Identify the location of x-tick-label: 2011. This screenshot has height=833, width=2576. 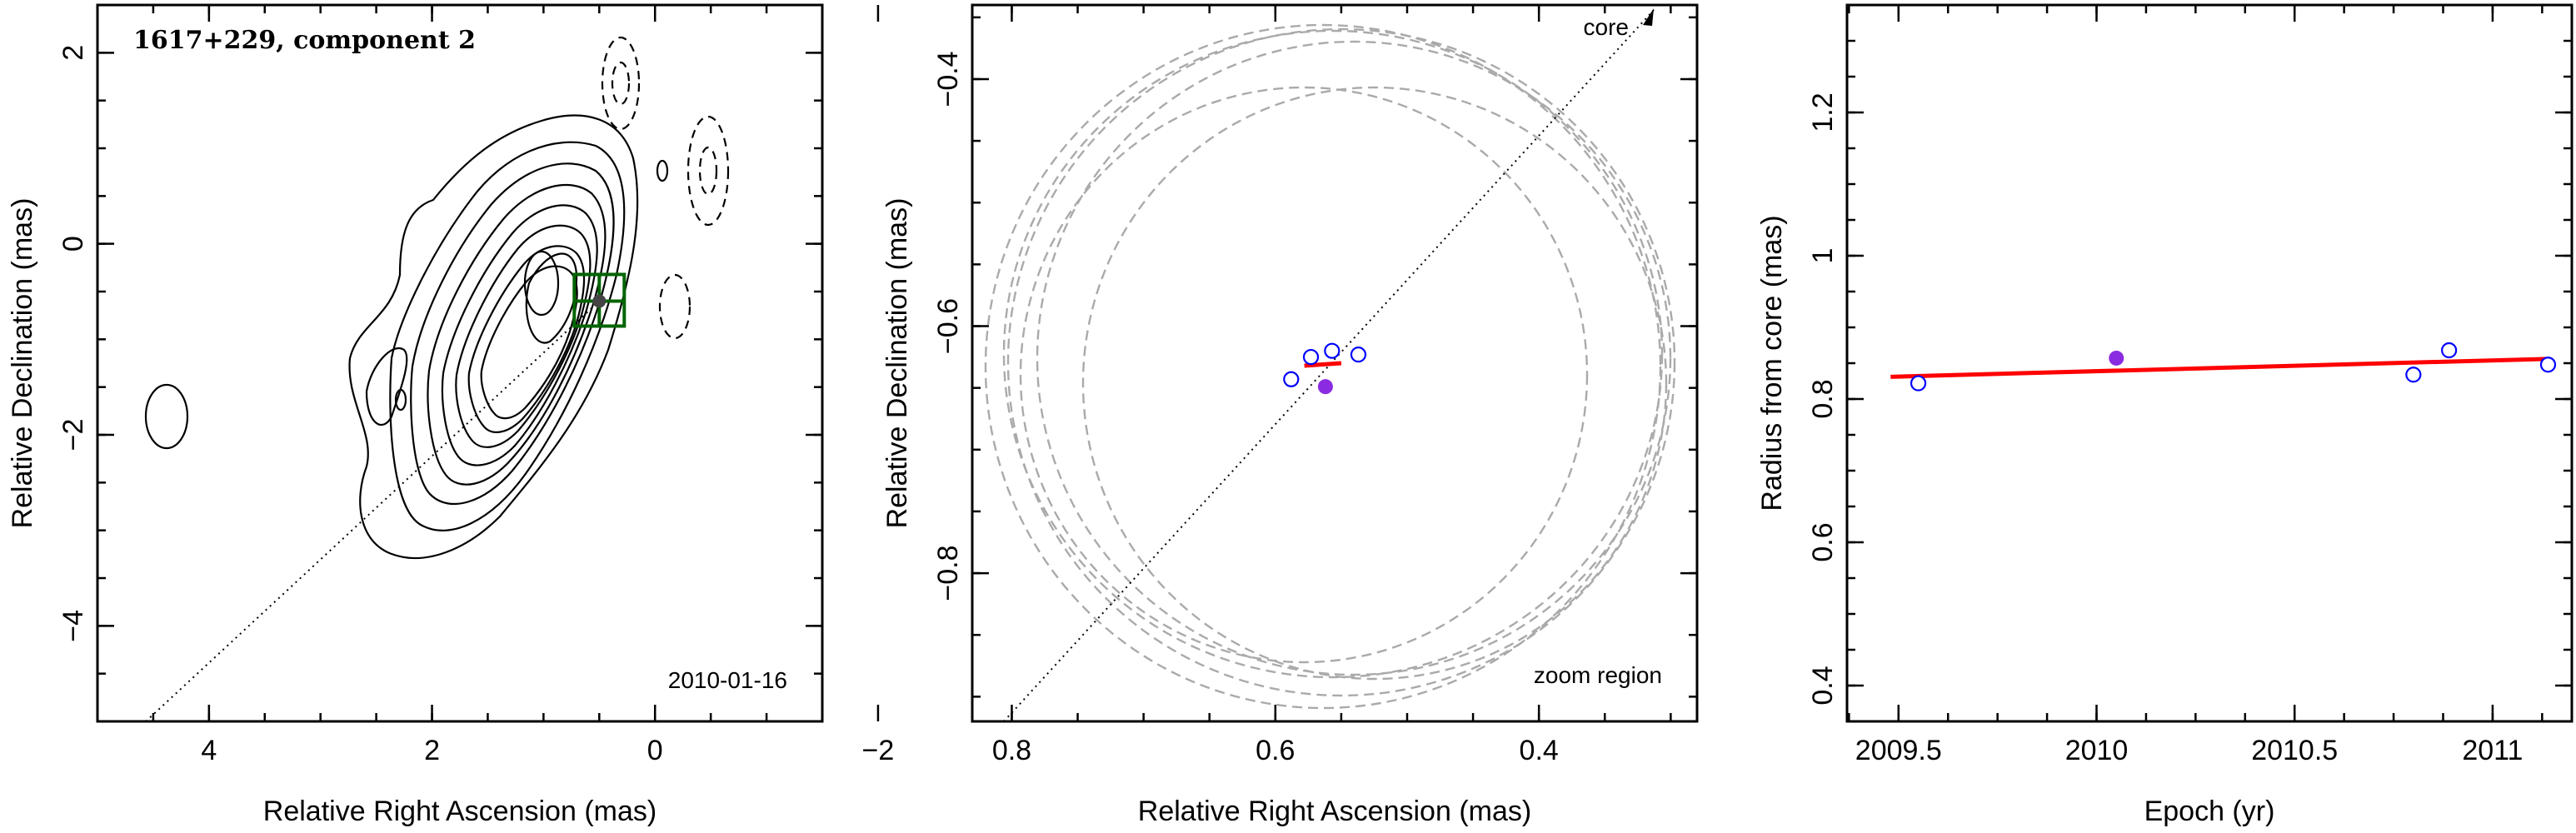
(2492, 750).